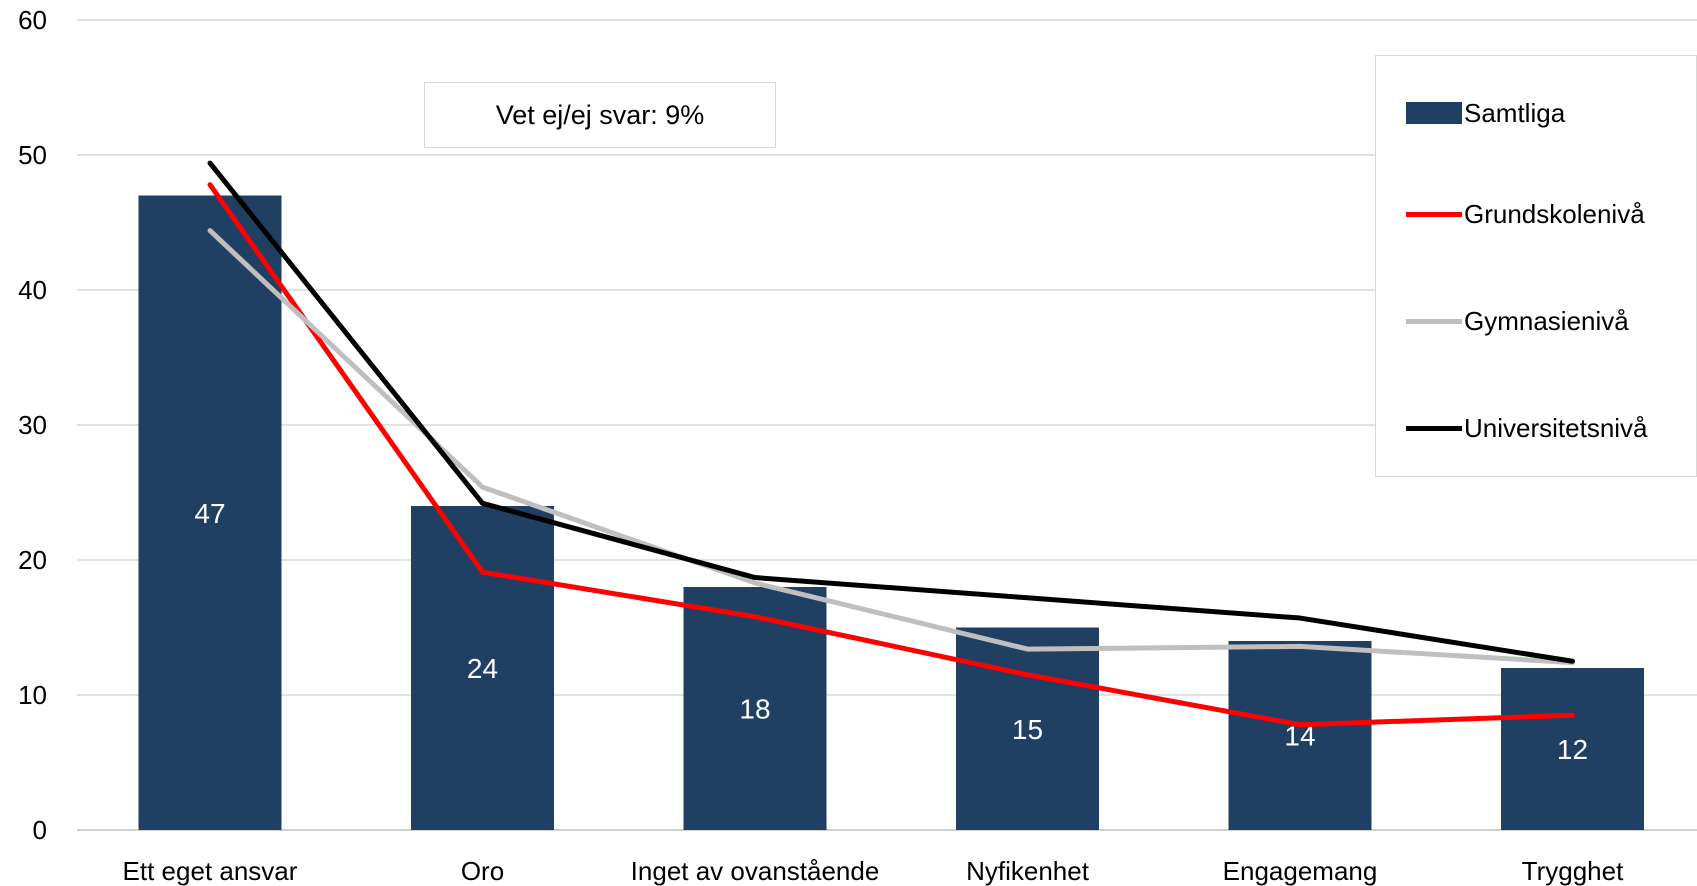  I want to click on x-category-label: Nyfikenhet, so click(1028, 871).